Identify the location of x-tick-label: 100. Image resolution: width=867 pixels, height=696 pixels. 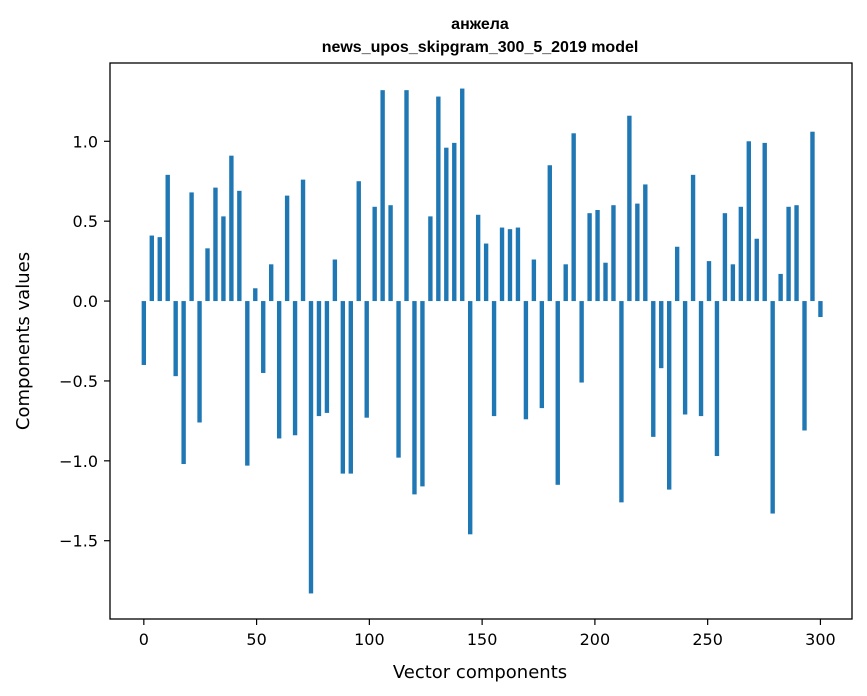
(369, 639).